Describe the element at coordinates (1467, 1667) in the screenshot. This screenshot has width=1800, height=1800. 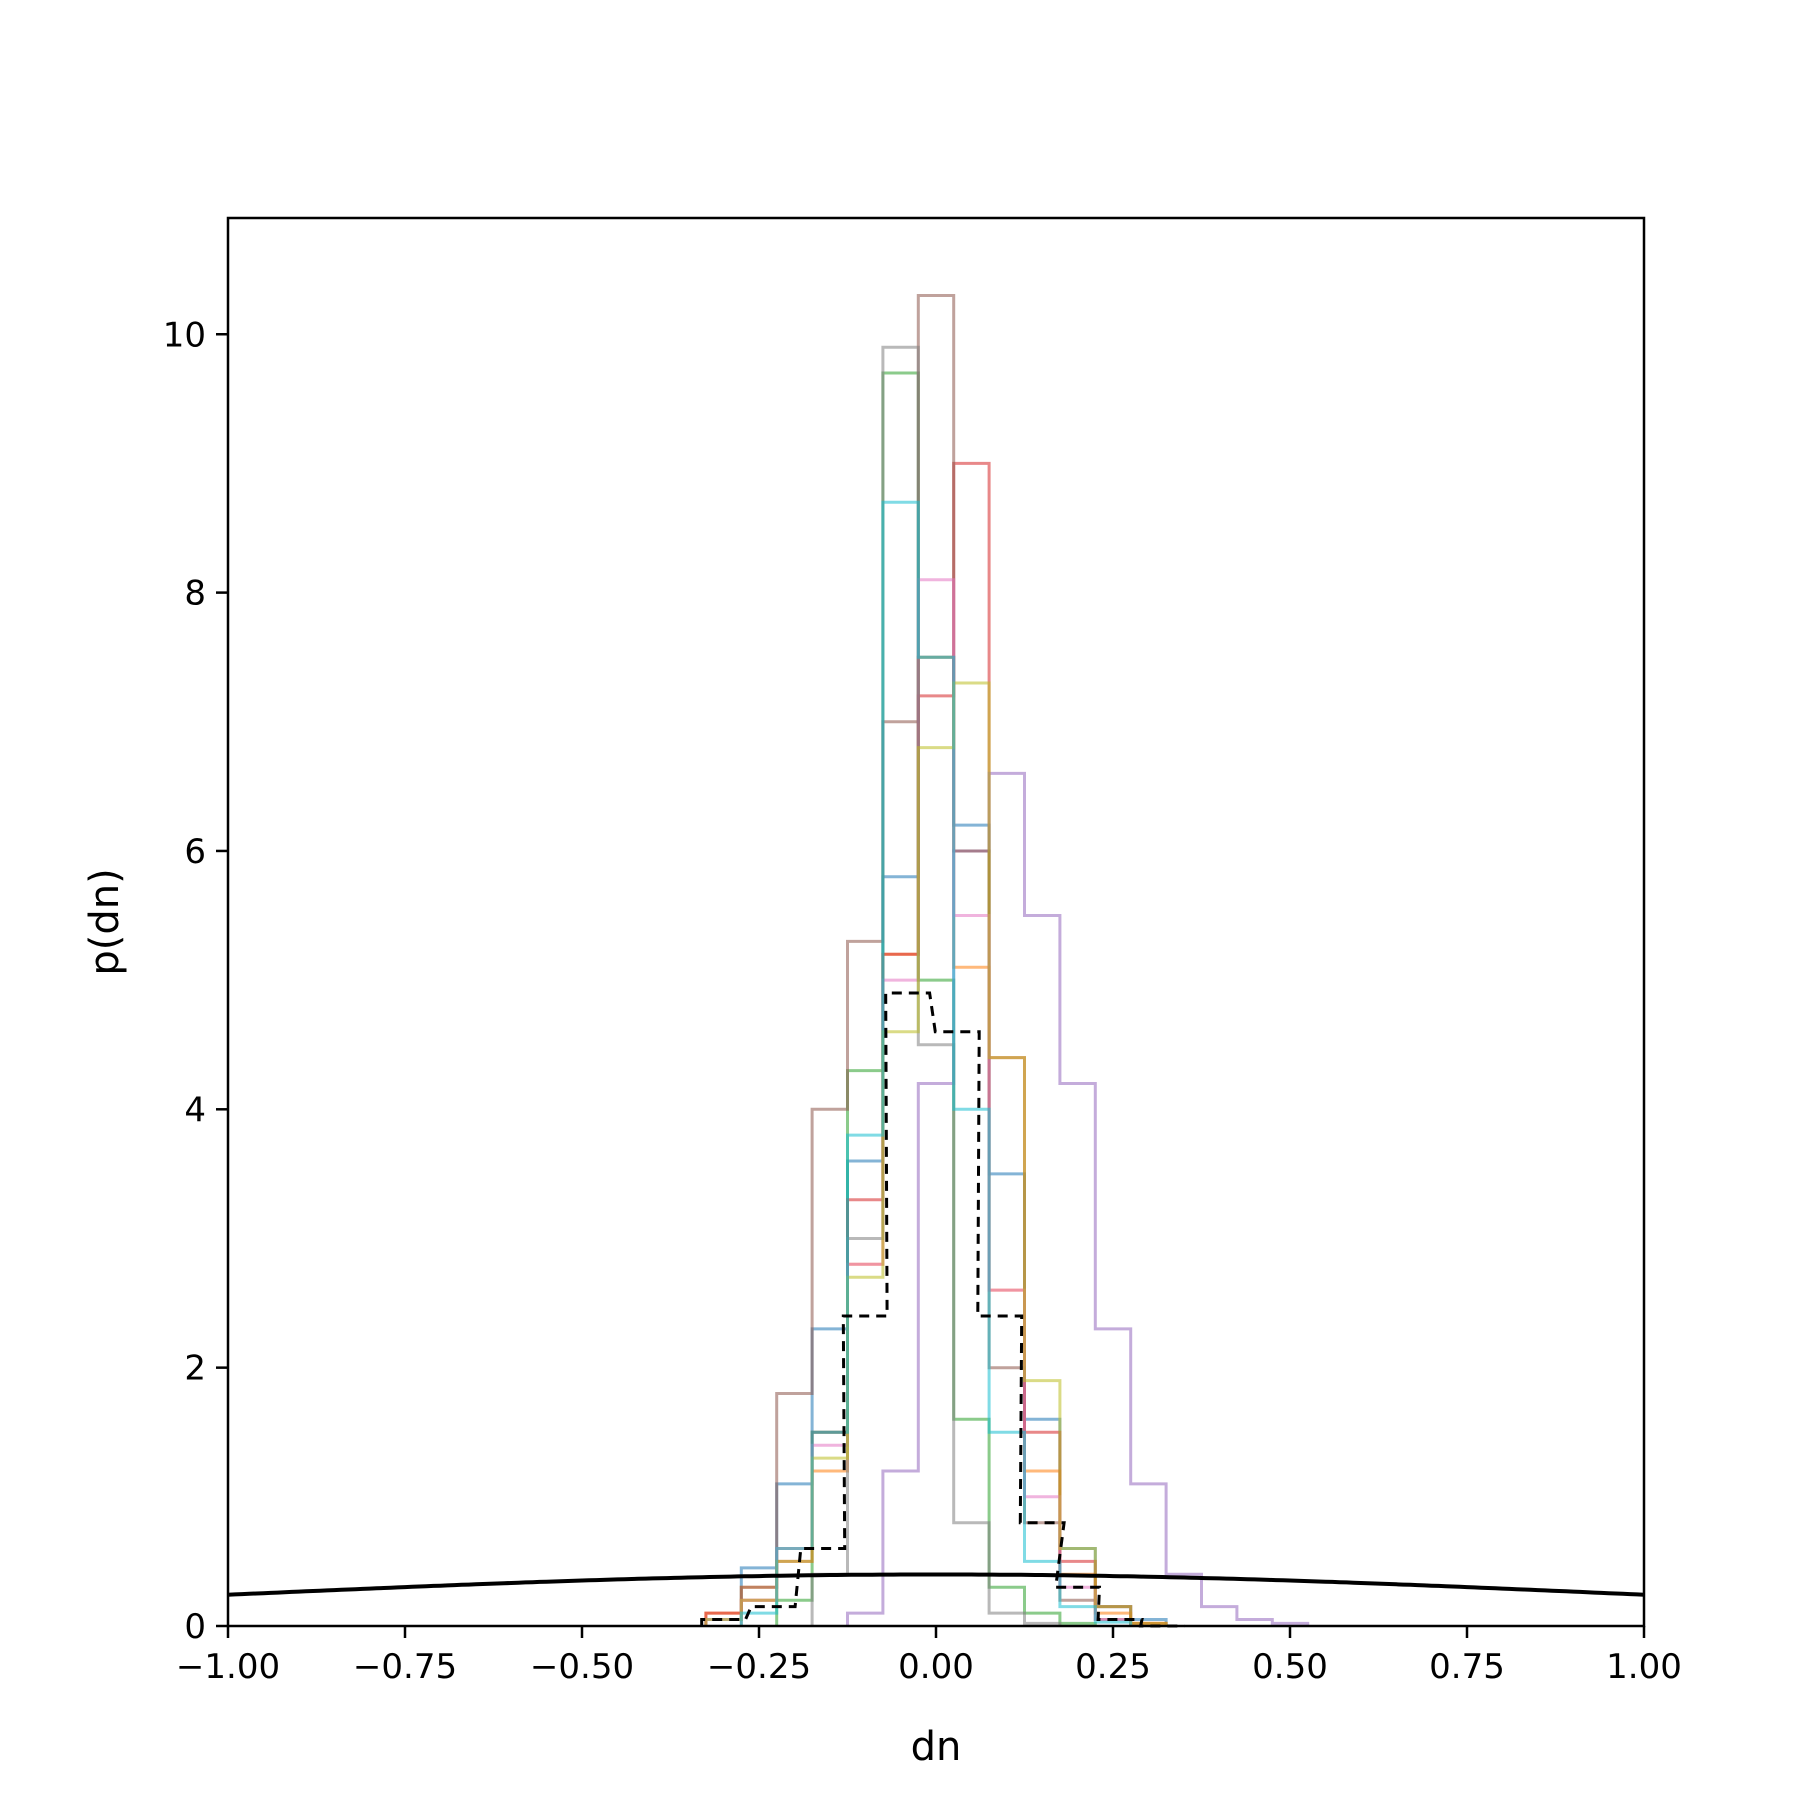
I see `x-tick-label: 0.75` at that location.